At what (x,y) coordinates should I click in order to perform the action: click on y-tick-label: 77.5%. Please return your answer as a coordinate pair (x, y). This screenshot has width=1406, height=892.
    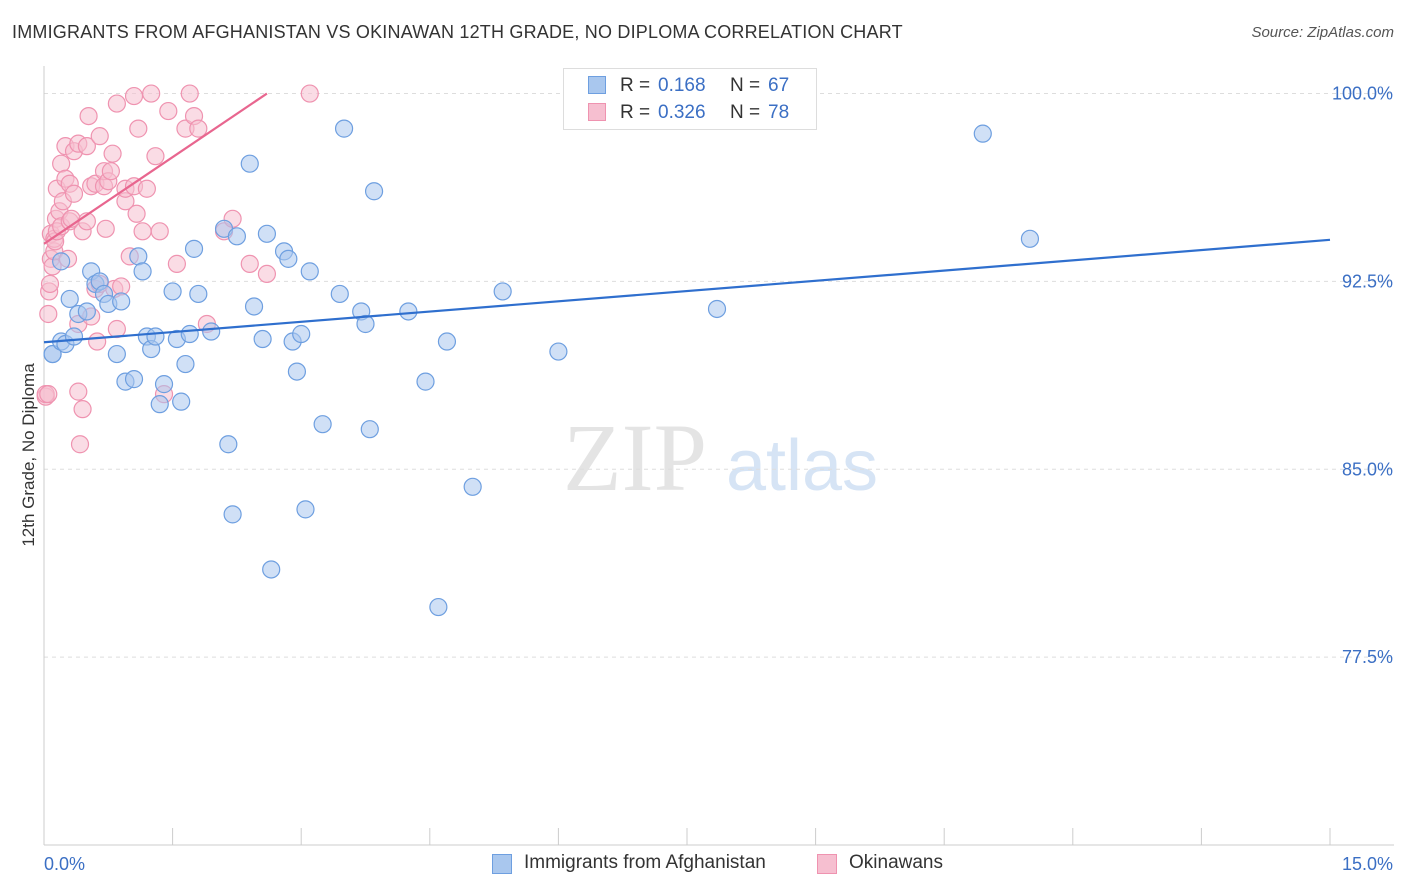
    Looking at the image, I should click on (1367, 657).